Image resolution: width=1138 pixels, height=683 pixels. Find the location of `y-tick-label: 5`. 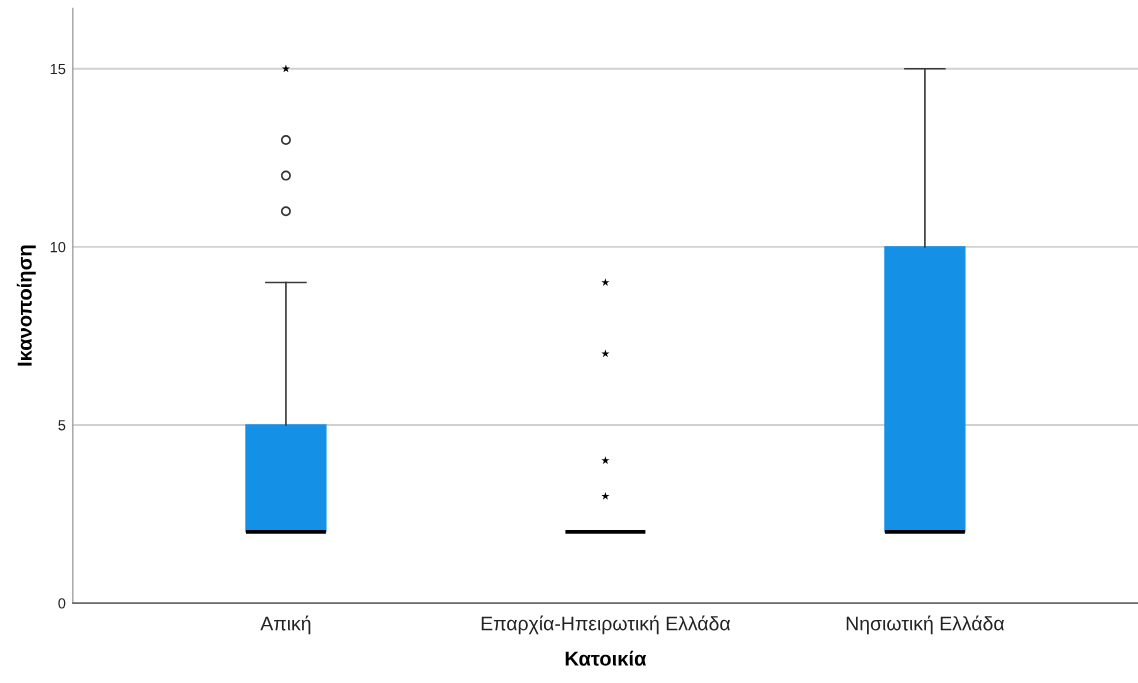

y-tick-label: 5 is located at coordinates (62, 425).